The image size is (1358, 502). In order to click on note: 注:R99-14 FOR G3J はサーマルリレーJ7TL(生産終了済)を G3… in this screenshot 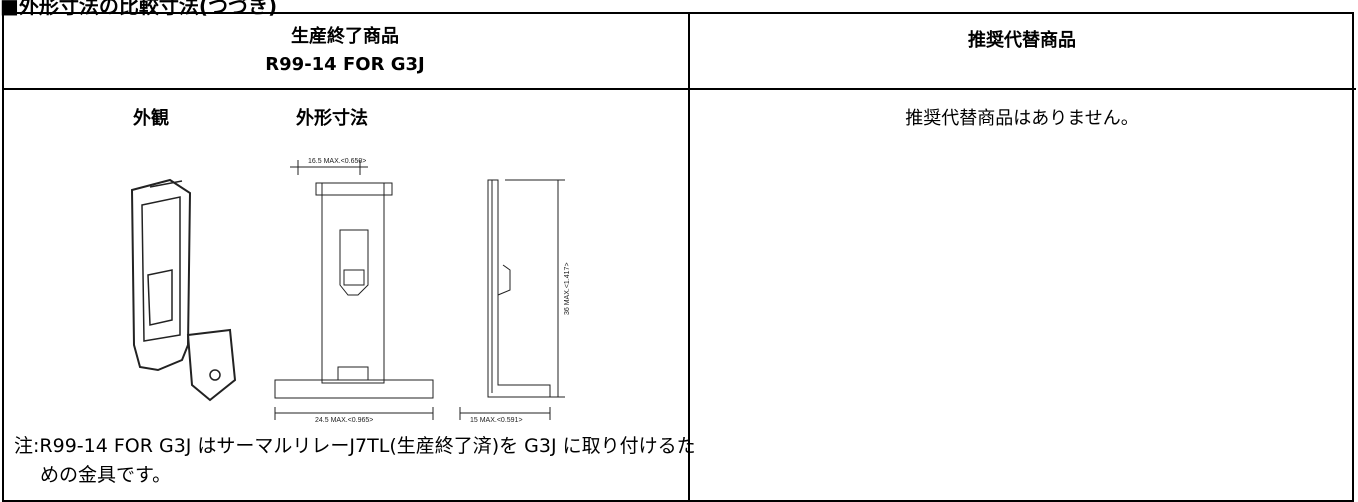, I will do `click(355, 460)`.